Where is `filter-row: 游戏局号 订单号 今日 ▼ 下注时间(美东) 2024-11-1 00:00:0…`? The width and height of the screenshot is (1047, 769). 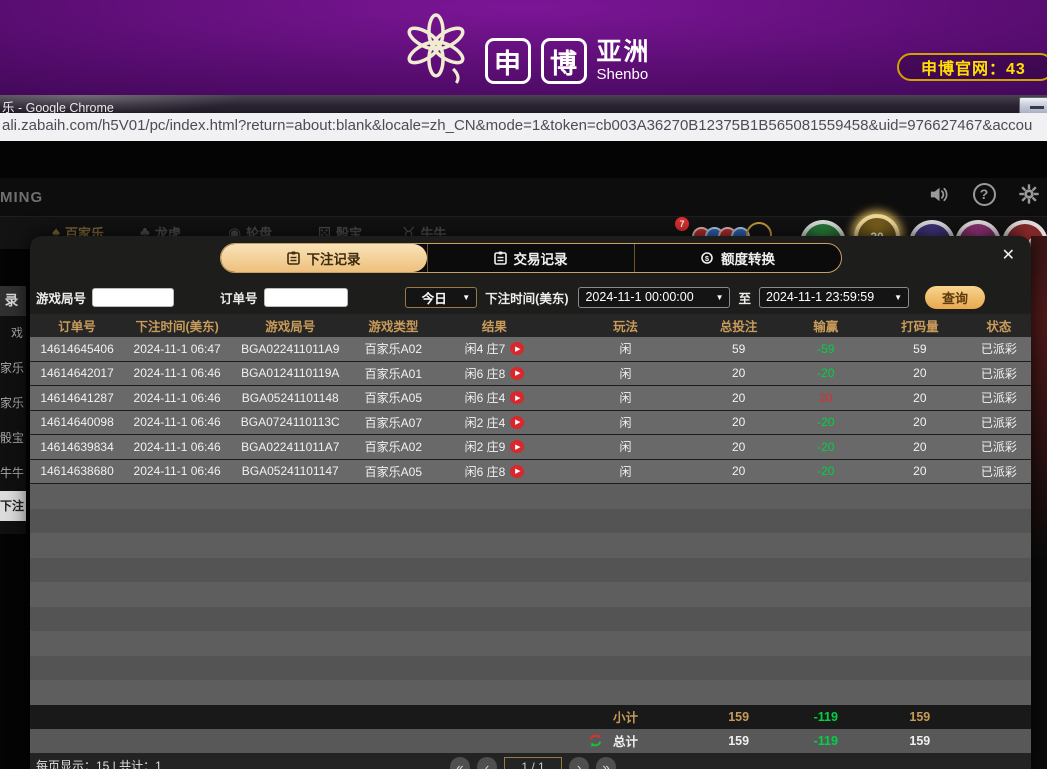 filter-row: 游戏局号 订单号 今日 ▼ 下注时间(美东) 2024-11-1 00:00:0… is located at coordinates (530, 297).